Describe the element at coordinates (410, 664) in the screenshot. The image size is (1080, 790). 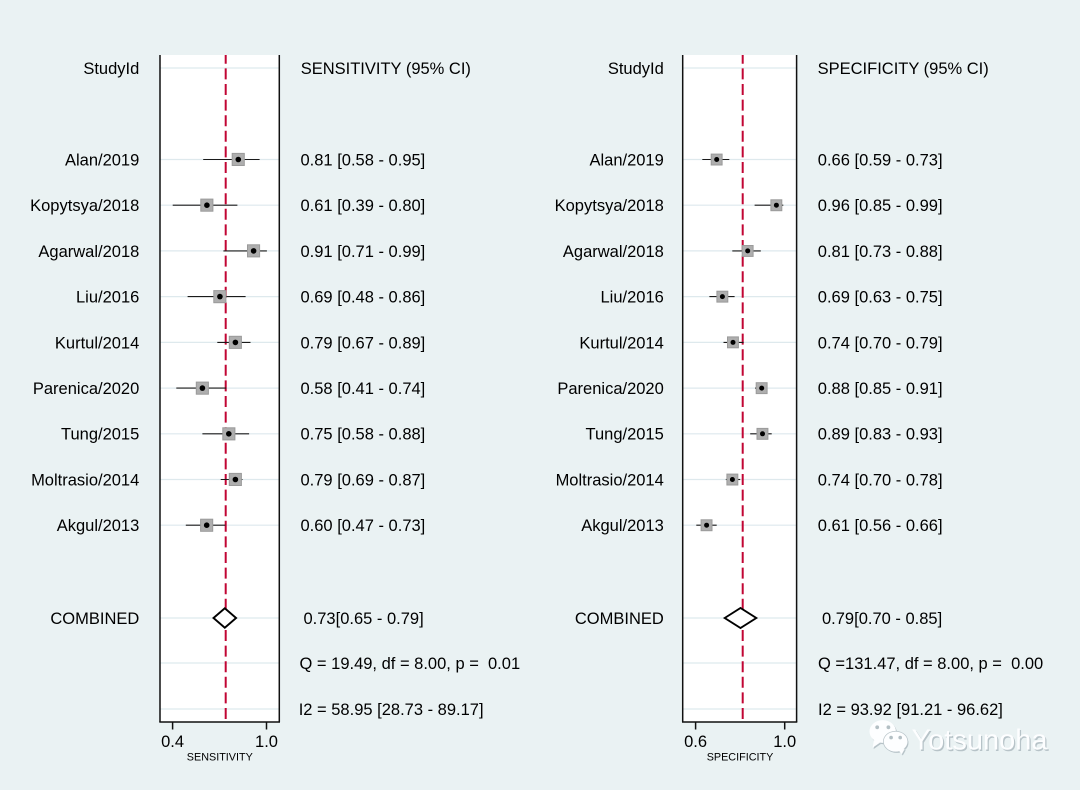
I see `svg-text:Q = 19.49, df = 8.00, p = 0.0: Q = 19.49, df = 8.00, p = 0.01` at that location.